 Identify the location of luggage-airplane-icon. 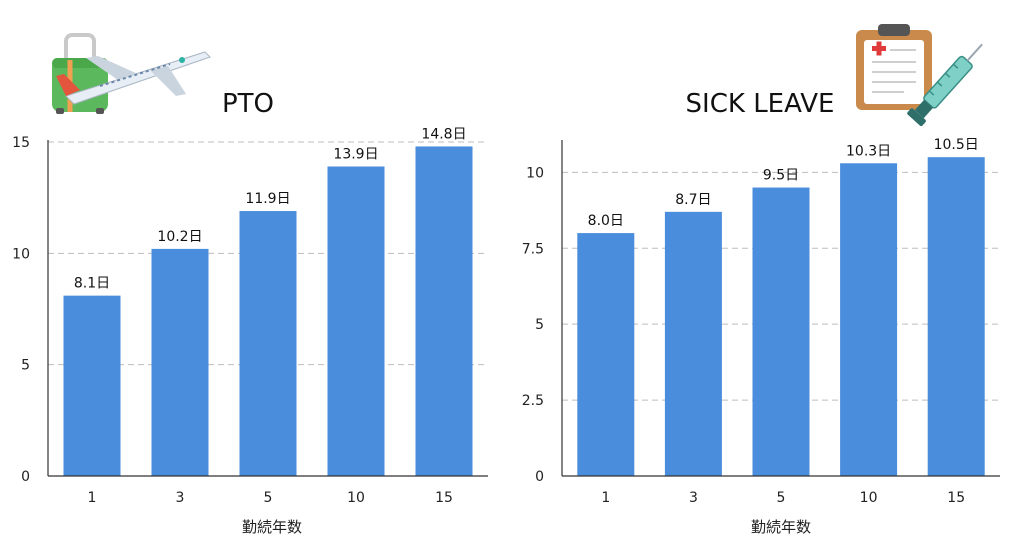
(131, 73).